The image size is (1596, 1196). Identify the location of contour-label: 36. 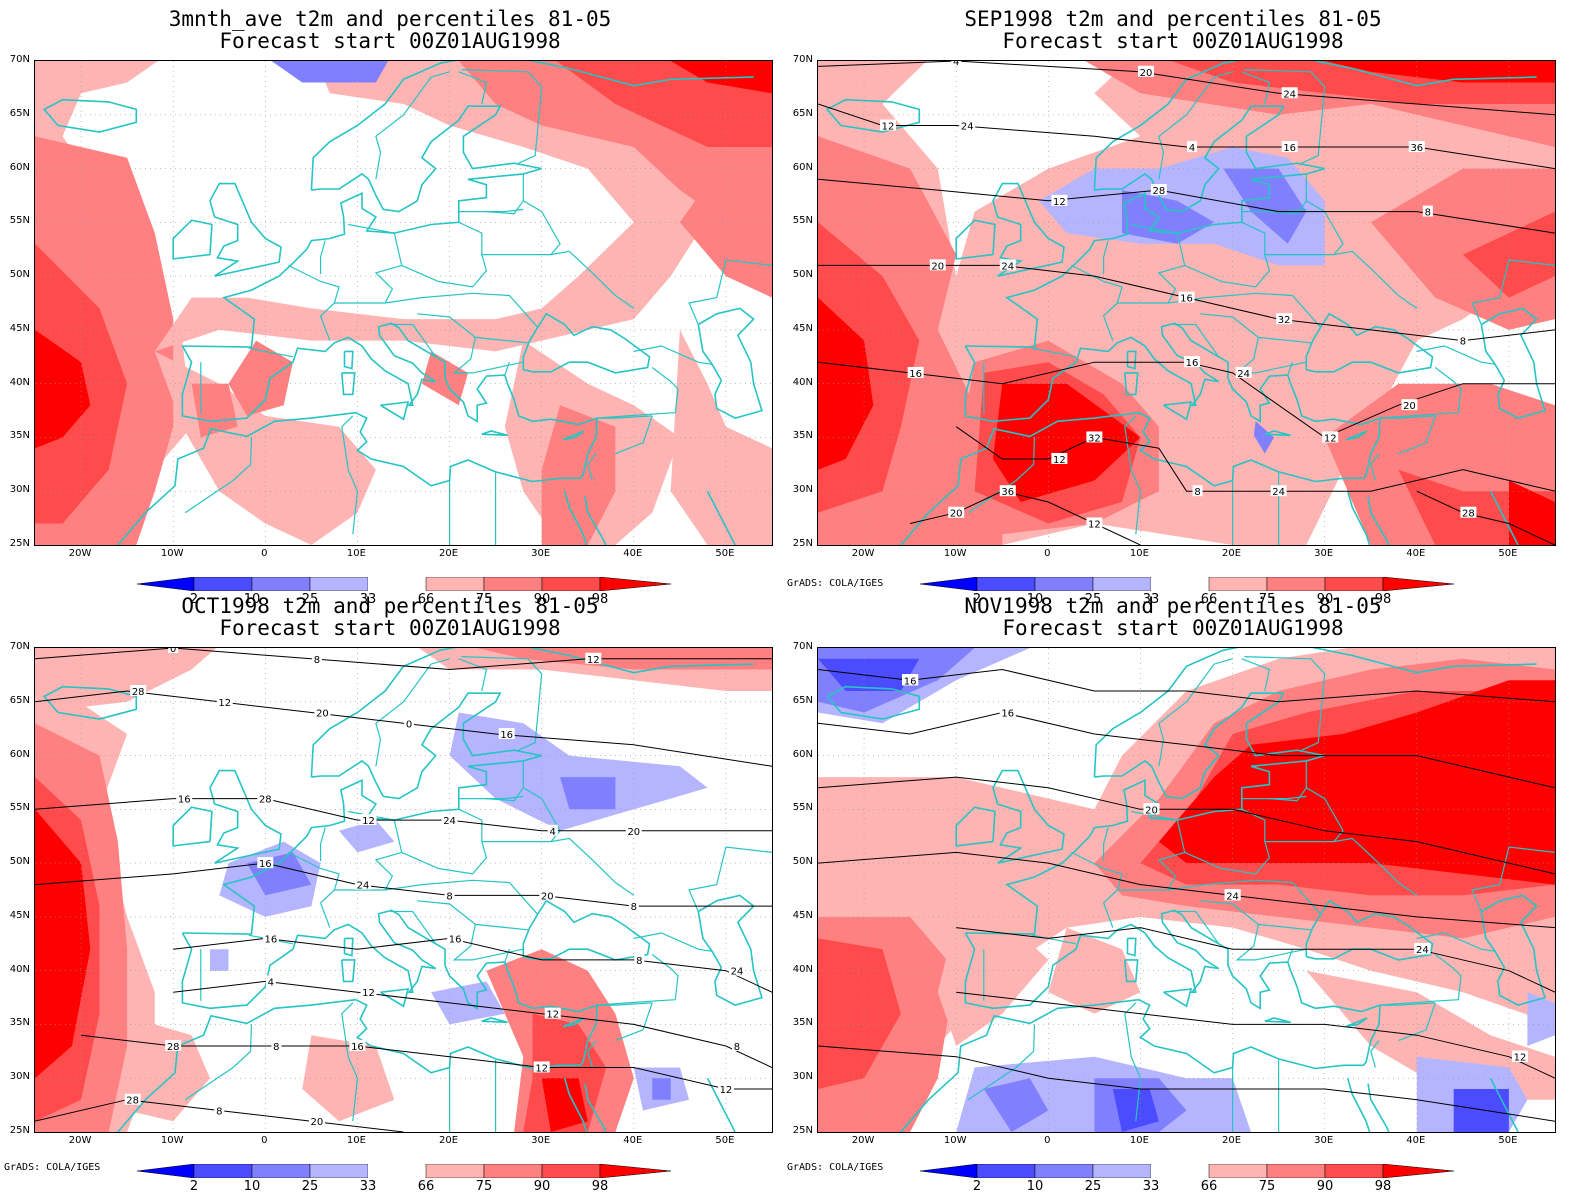
(1416, 148).